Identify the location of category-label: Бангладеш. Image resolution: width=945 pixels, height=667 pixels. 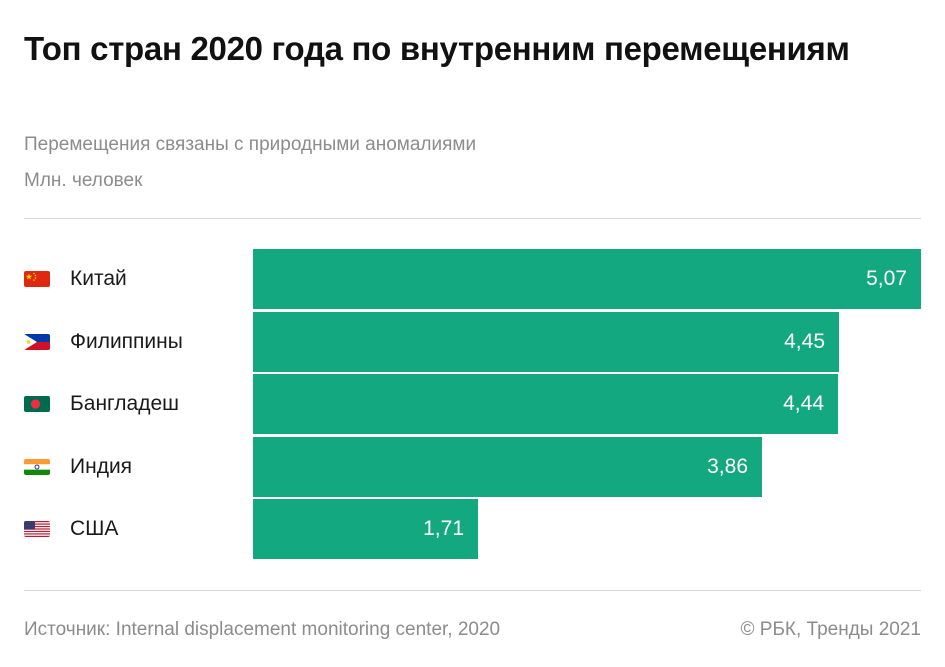
(124, 403).